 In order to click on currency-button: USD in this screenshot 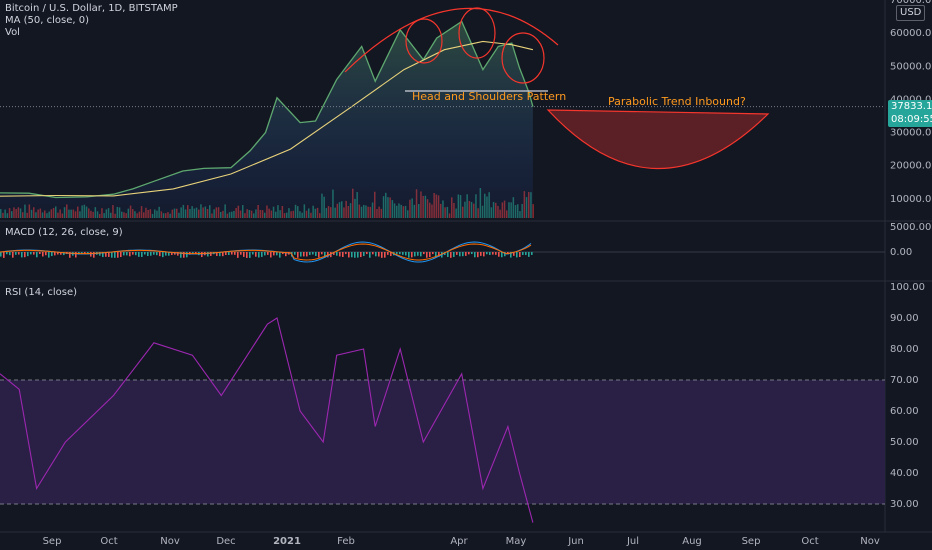, I will do `click(911, 13)`.